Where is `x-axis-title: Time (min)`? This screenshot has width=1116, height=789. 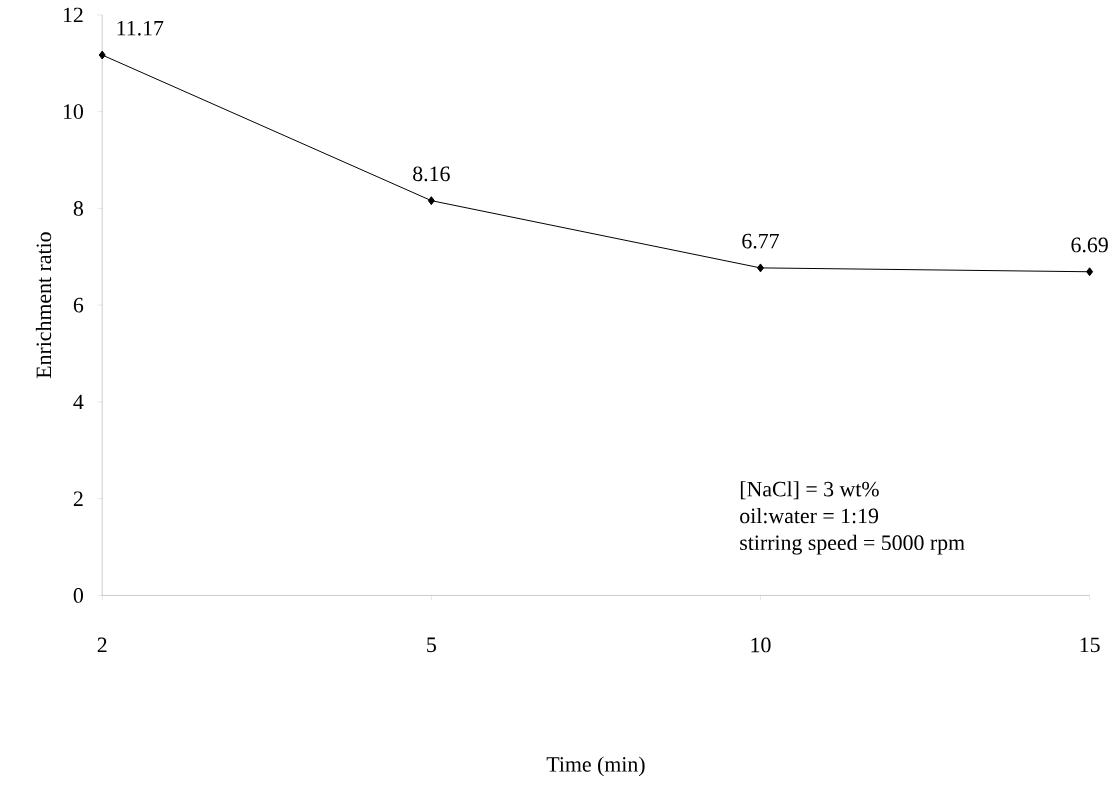
x-axis-title: Time (min) is located at coordinates (595, 766).